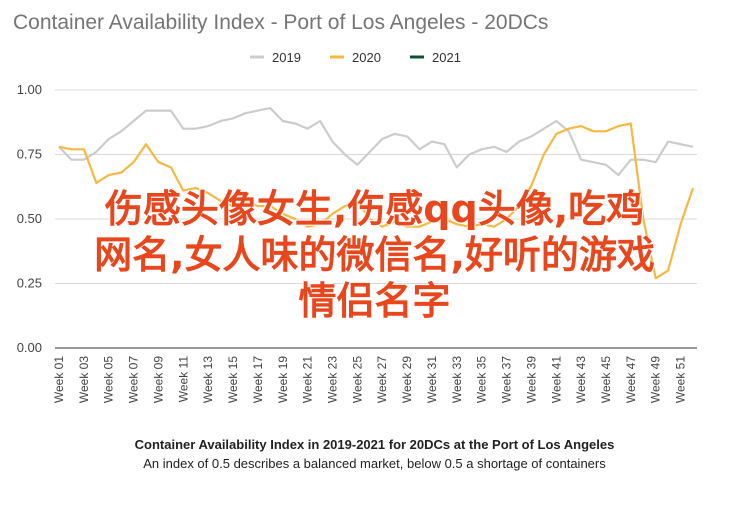 Image resolution: width=749 pixels, height=513 pixels. What do you see at coordinates (29, 283) in the screenshot?
I see `y-tick-label: 0.25` at bounding box center [29, 283].